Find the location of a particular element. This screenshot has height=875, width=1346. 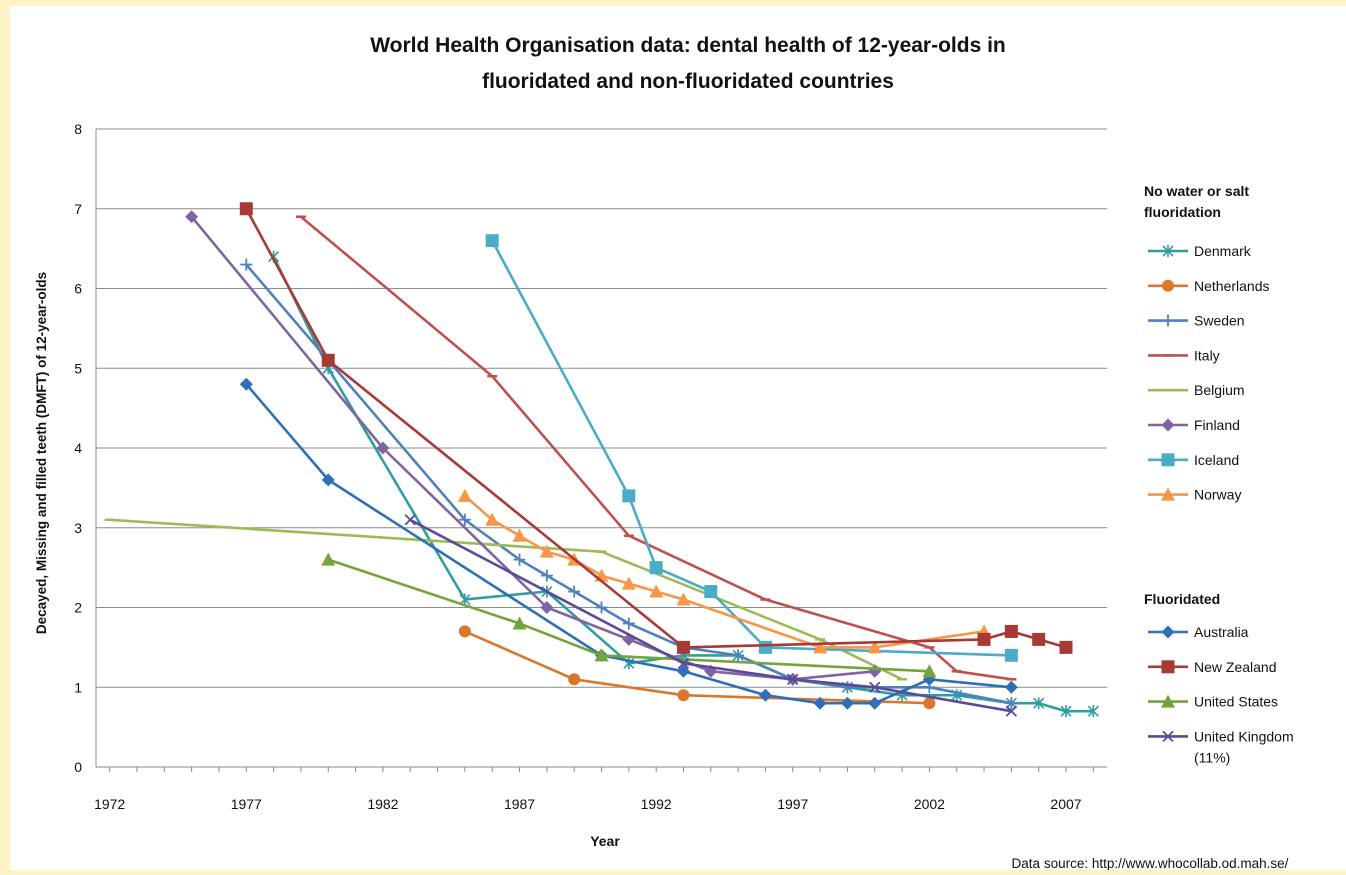

series-belgium is located at coordinates (506, 599).